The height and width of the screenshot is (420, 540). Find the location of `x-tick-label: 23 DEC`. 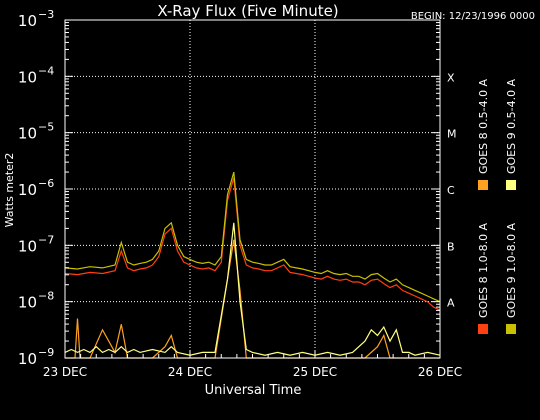

x-tick-label: 23 DEC is located at coordinates (65, 372).